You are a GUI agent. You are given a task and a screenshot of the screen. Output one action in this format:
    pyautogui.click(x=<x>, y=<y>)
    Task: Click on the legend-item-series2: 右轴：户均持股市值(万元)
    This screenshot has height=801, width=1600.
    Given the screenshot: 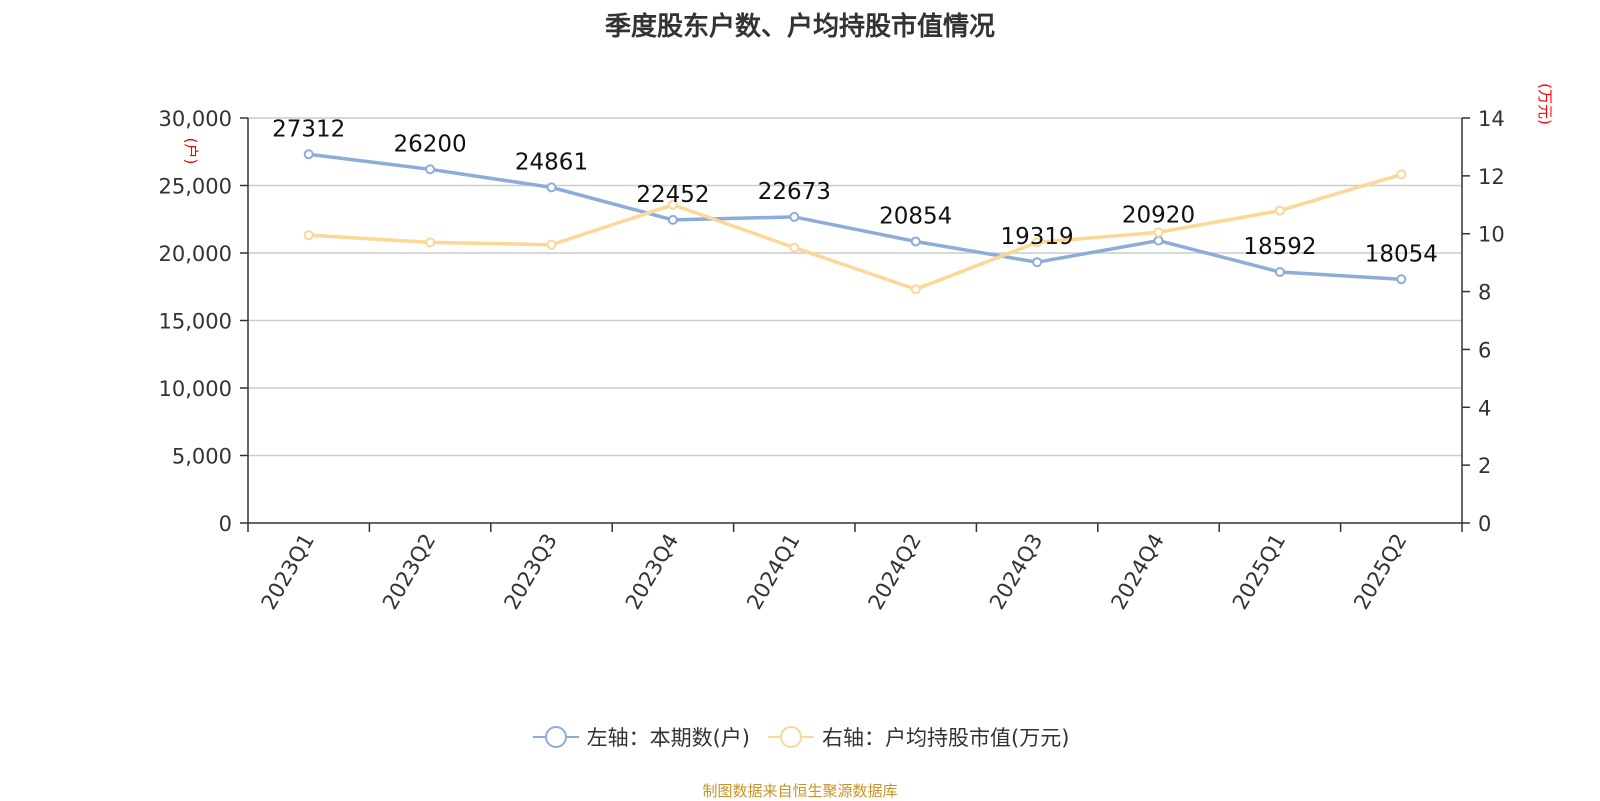 What is the action you would take?
    pyautogui.click(x=917, y=737)
    